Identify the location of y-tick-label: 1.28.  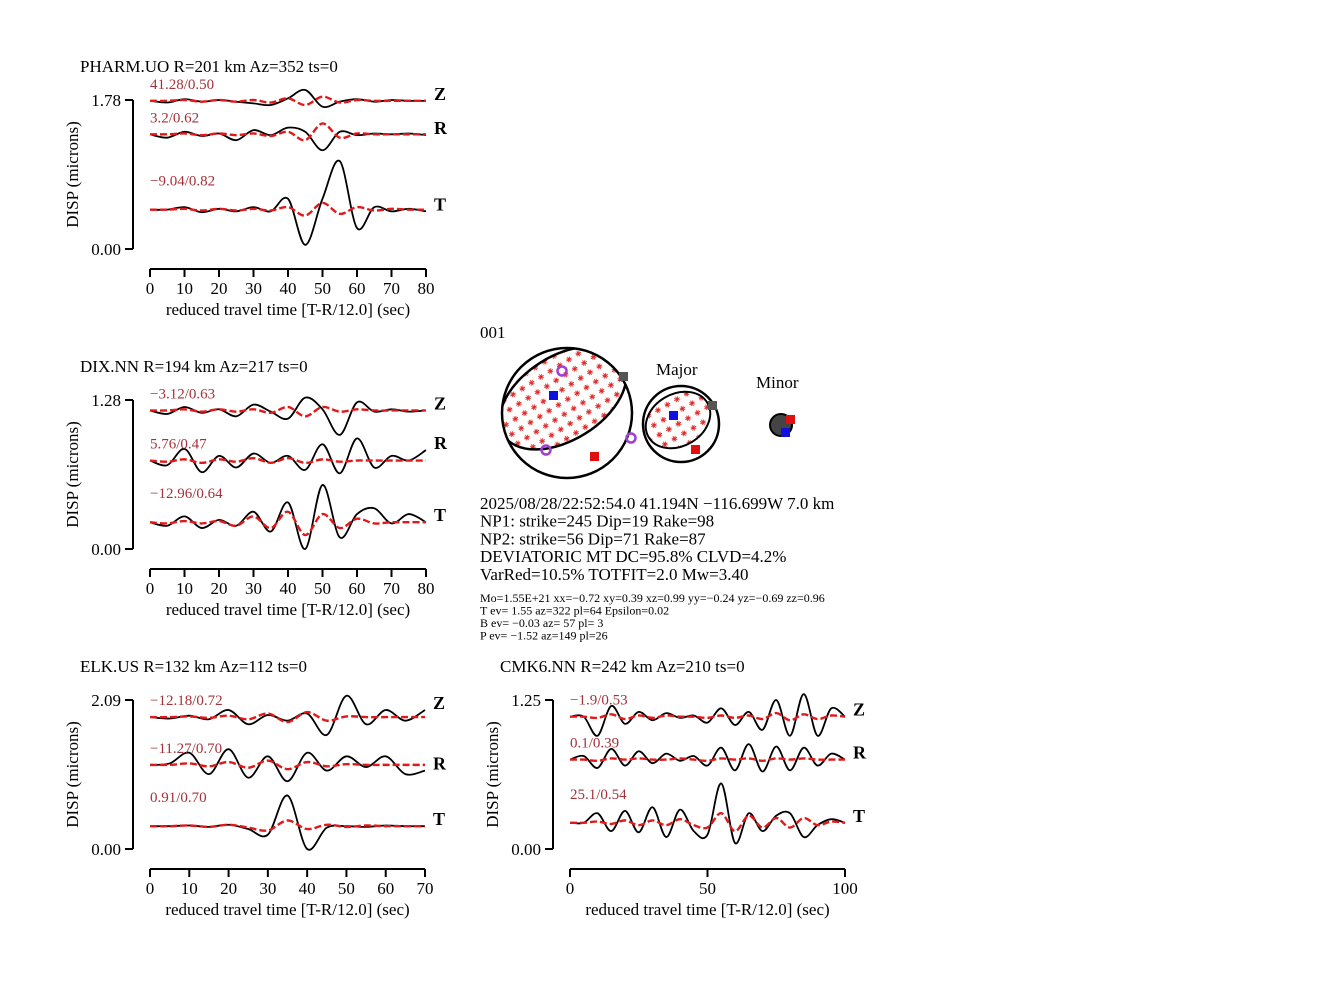
(106, 400).